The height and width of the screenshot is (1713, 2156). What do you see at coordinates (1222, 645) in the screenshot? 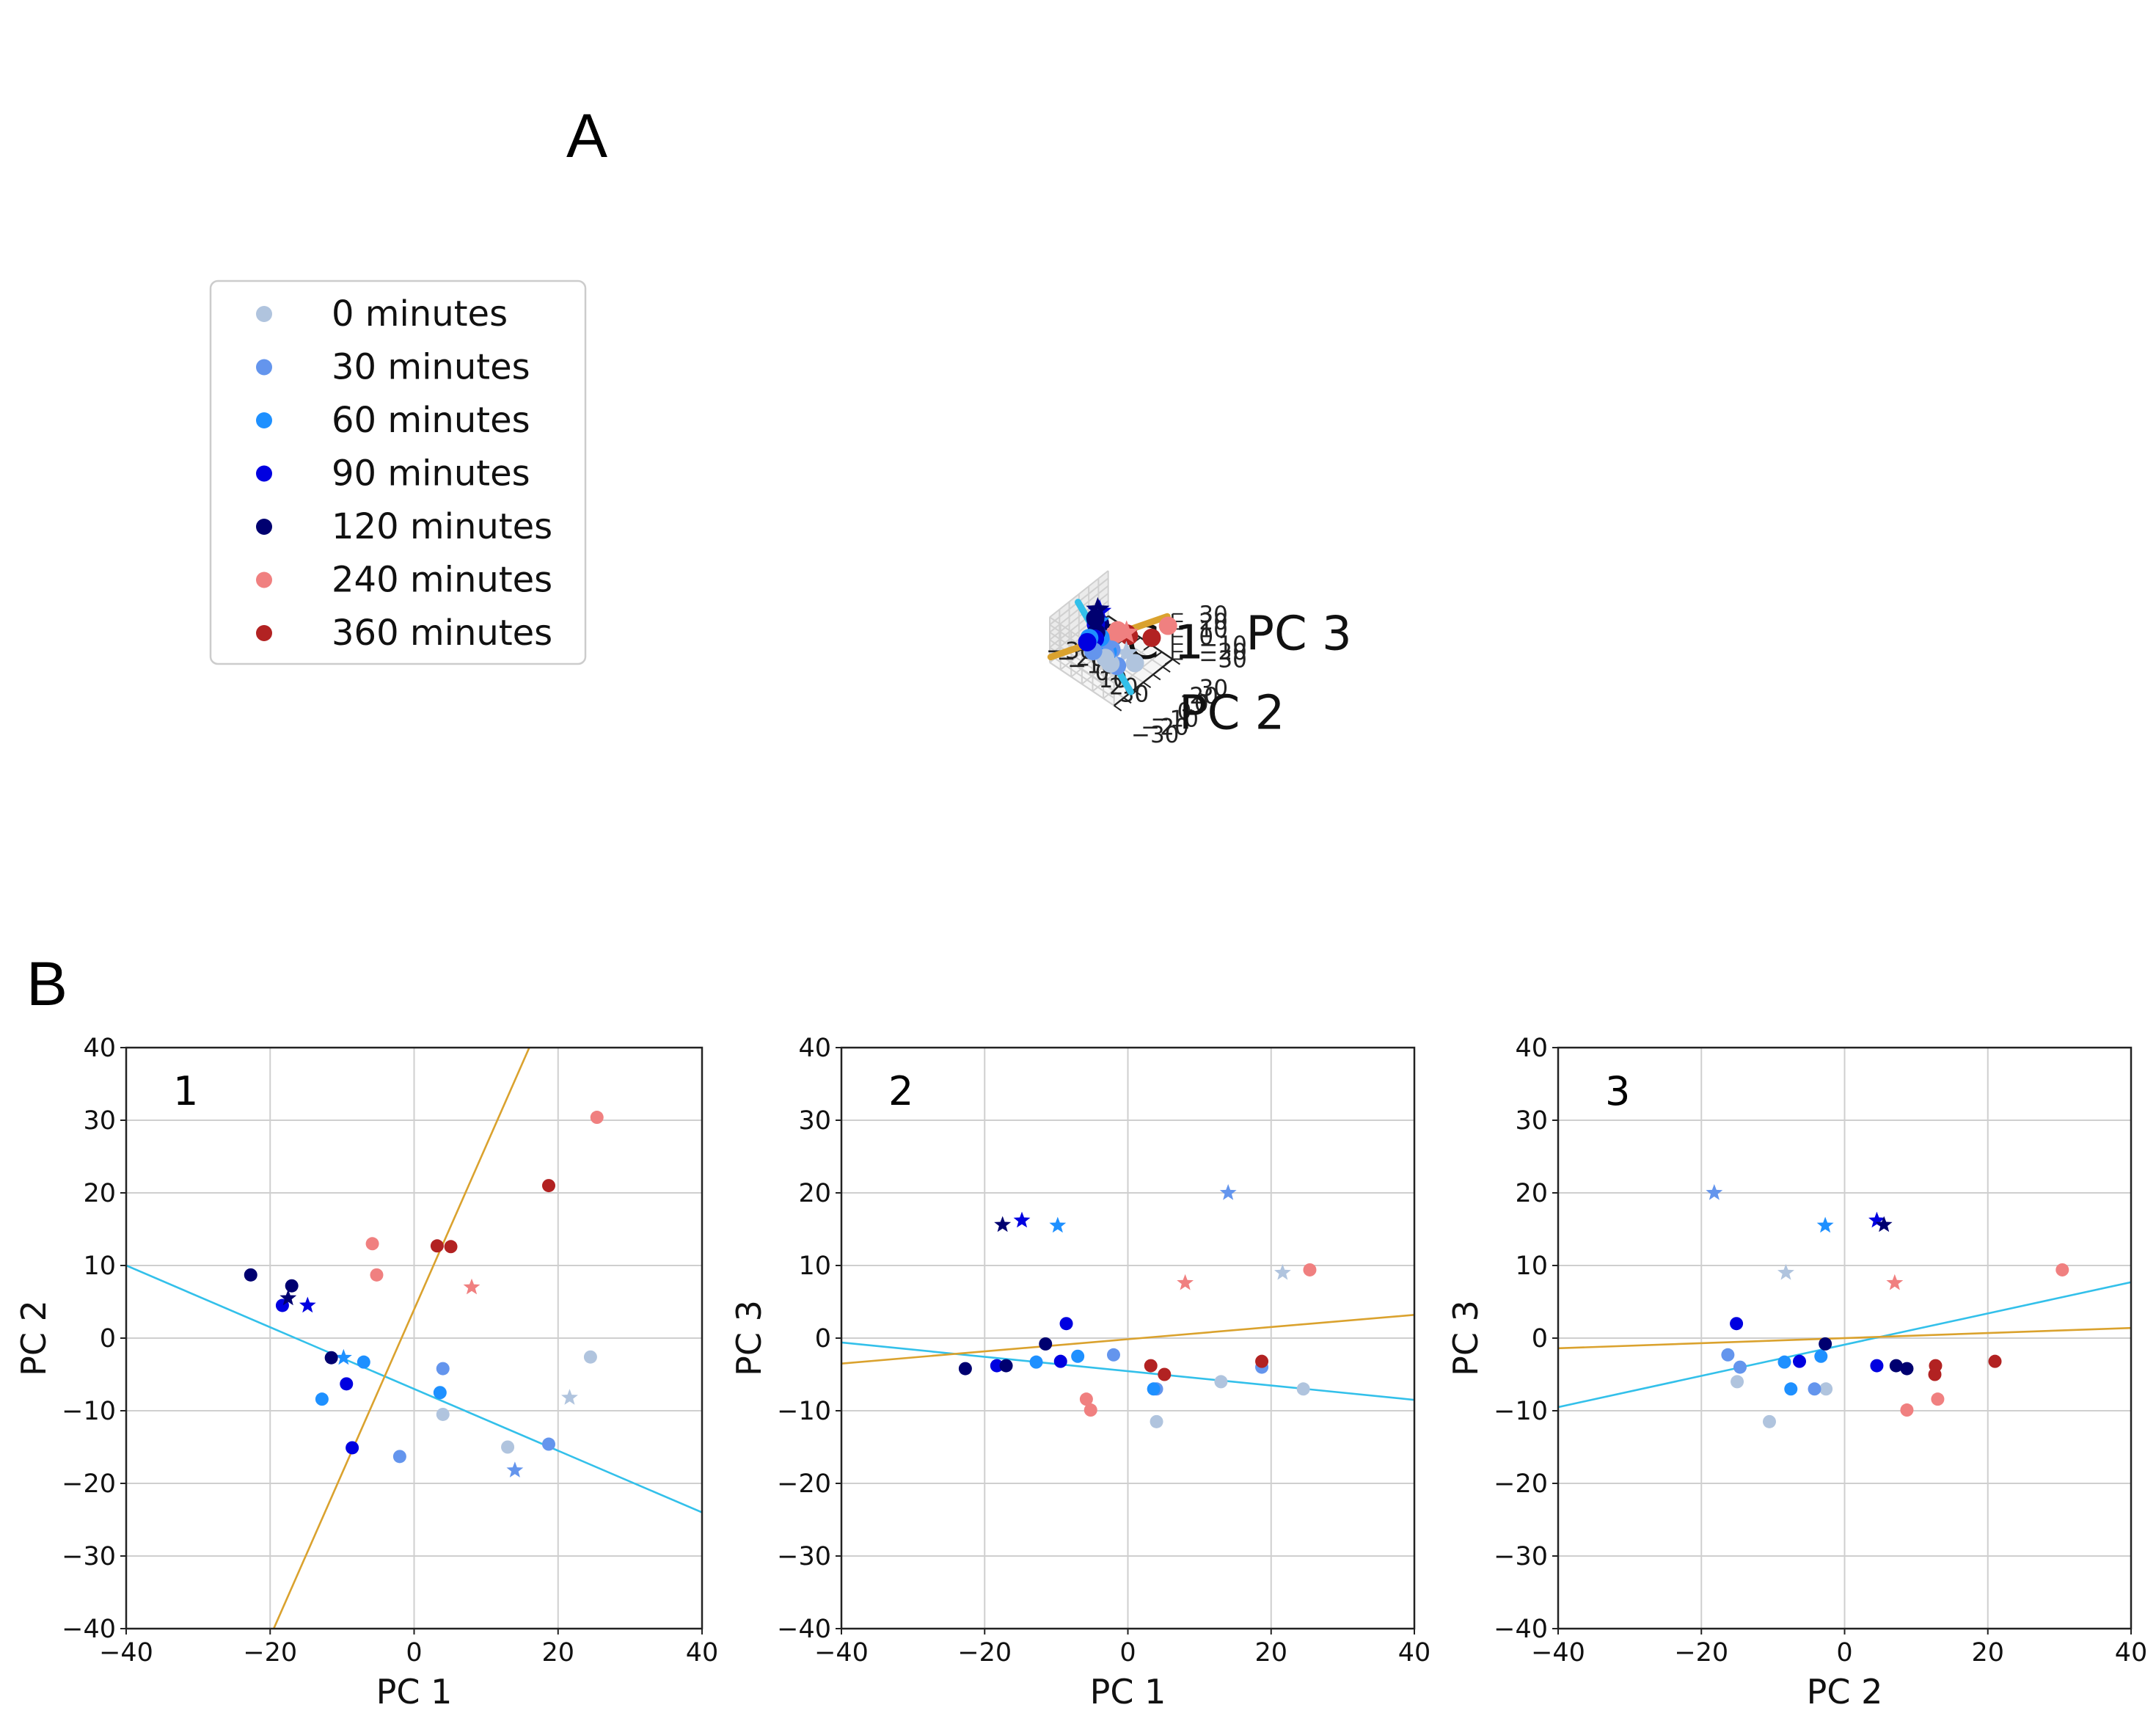
I see `pc3-tick-label: −10` at bounding box center [1222, 645].